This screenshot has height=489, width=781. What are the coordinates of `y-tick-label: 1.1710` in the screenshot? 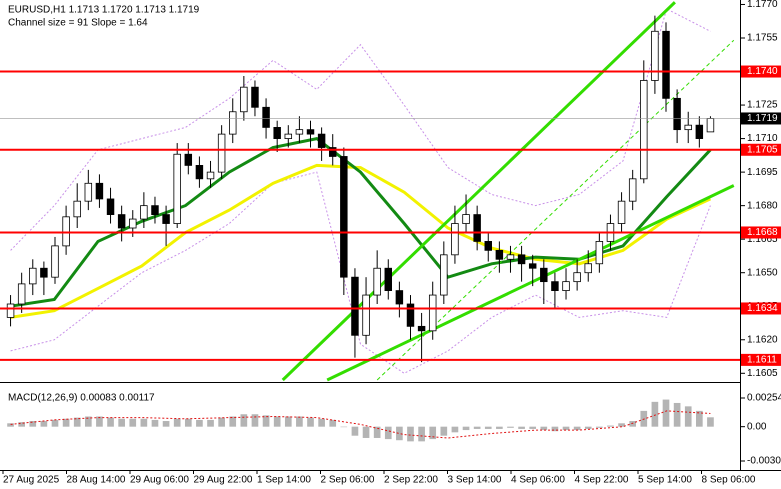 It's located at (762, 138).